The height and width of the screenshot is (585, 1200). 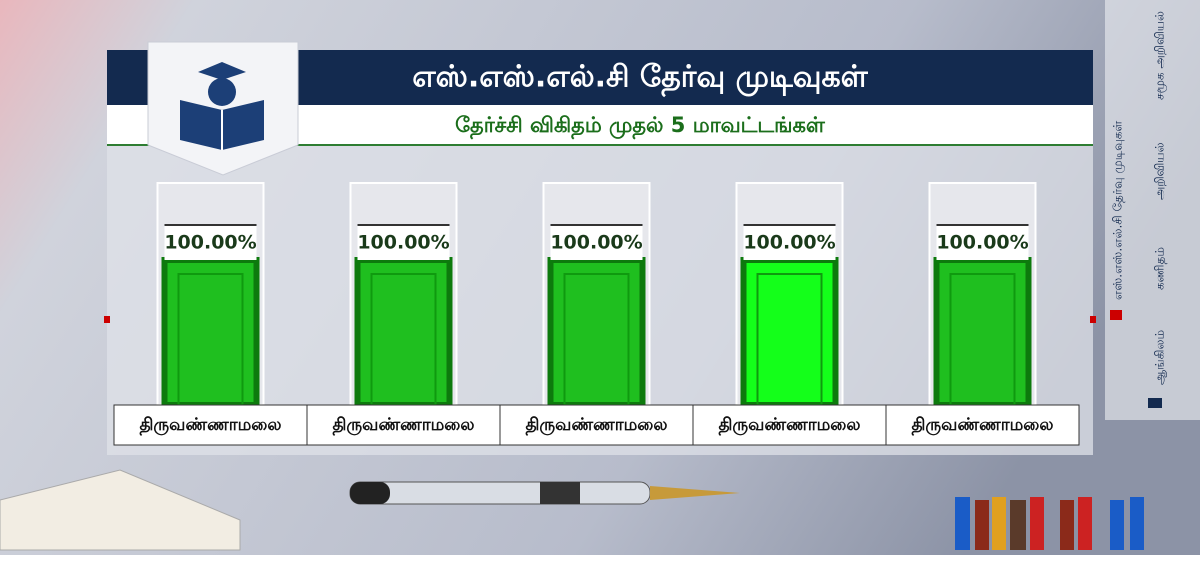 I want to click on logo, so click(x=222, y=106).